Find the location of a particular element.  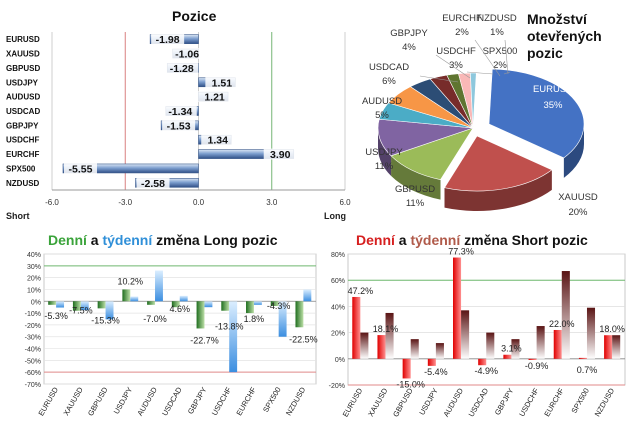

pie-title: Množství otevřených pozic is located at coordinates (564, 36).